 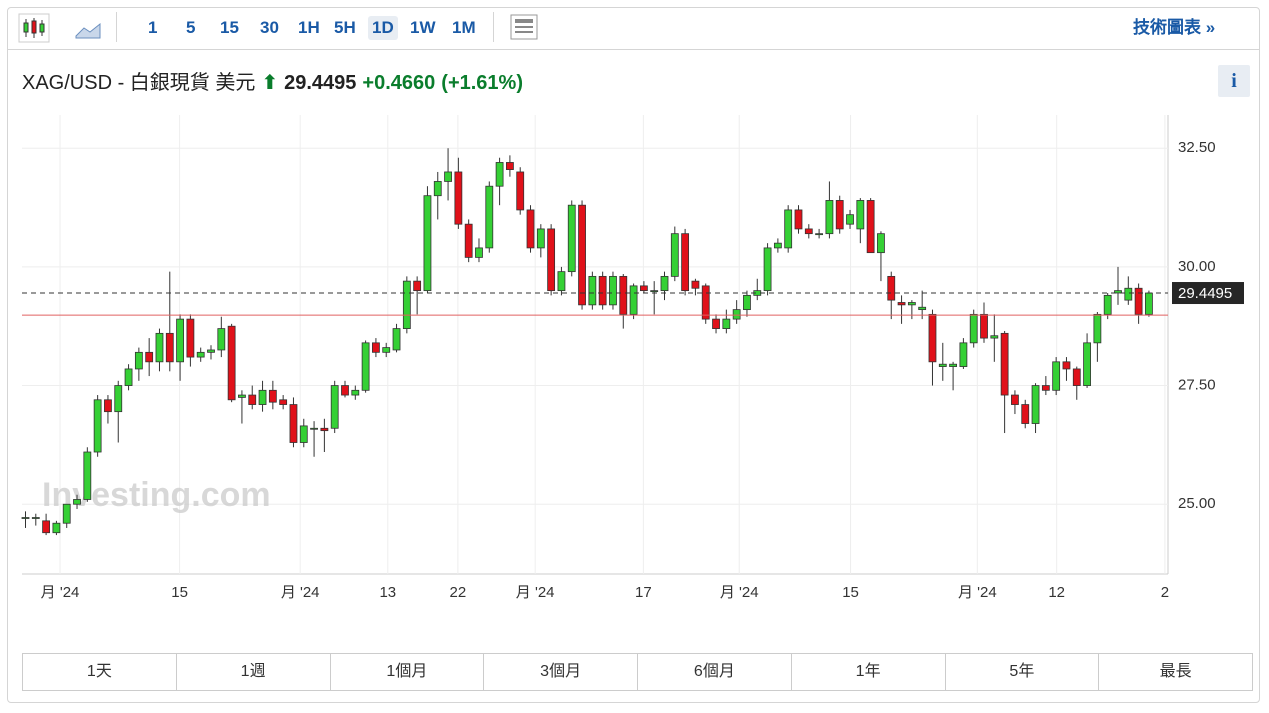 What do you see at coordinates (1056, 592) in the screenshot?
I see `x-tick-label: 12` at bounding box center [1056, 592].